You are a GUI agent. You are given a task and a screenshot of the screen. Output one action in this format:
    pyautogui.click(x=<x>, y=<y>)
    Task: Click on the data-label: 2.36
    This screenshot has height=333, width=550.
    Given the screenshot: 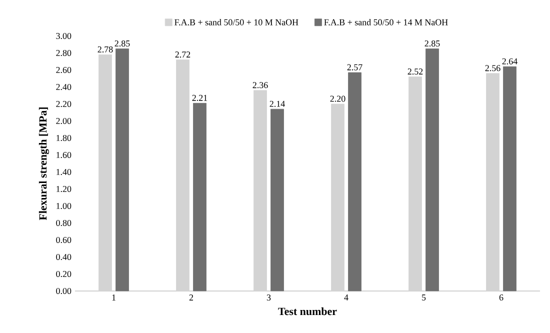 What is the action you would take?
    pyautogui.click(x=260, y=85)
    